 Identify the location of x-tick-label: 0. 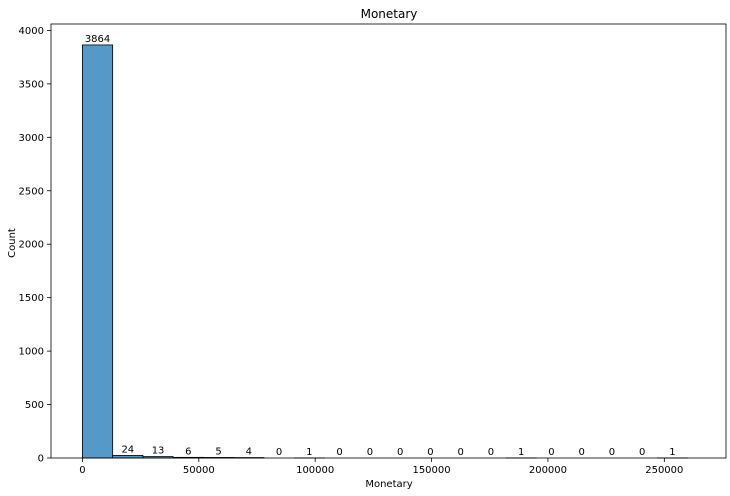
(82, 470).